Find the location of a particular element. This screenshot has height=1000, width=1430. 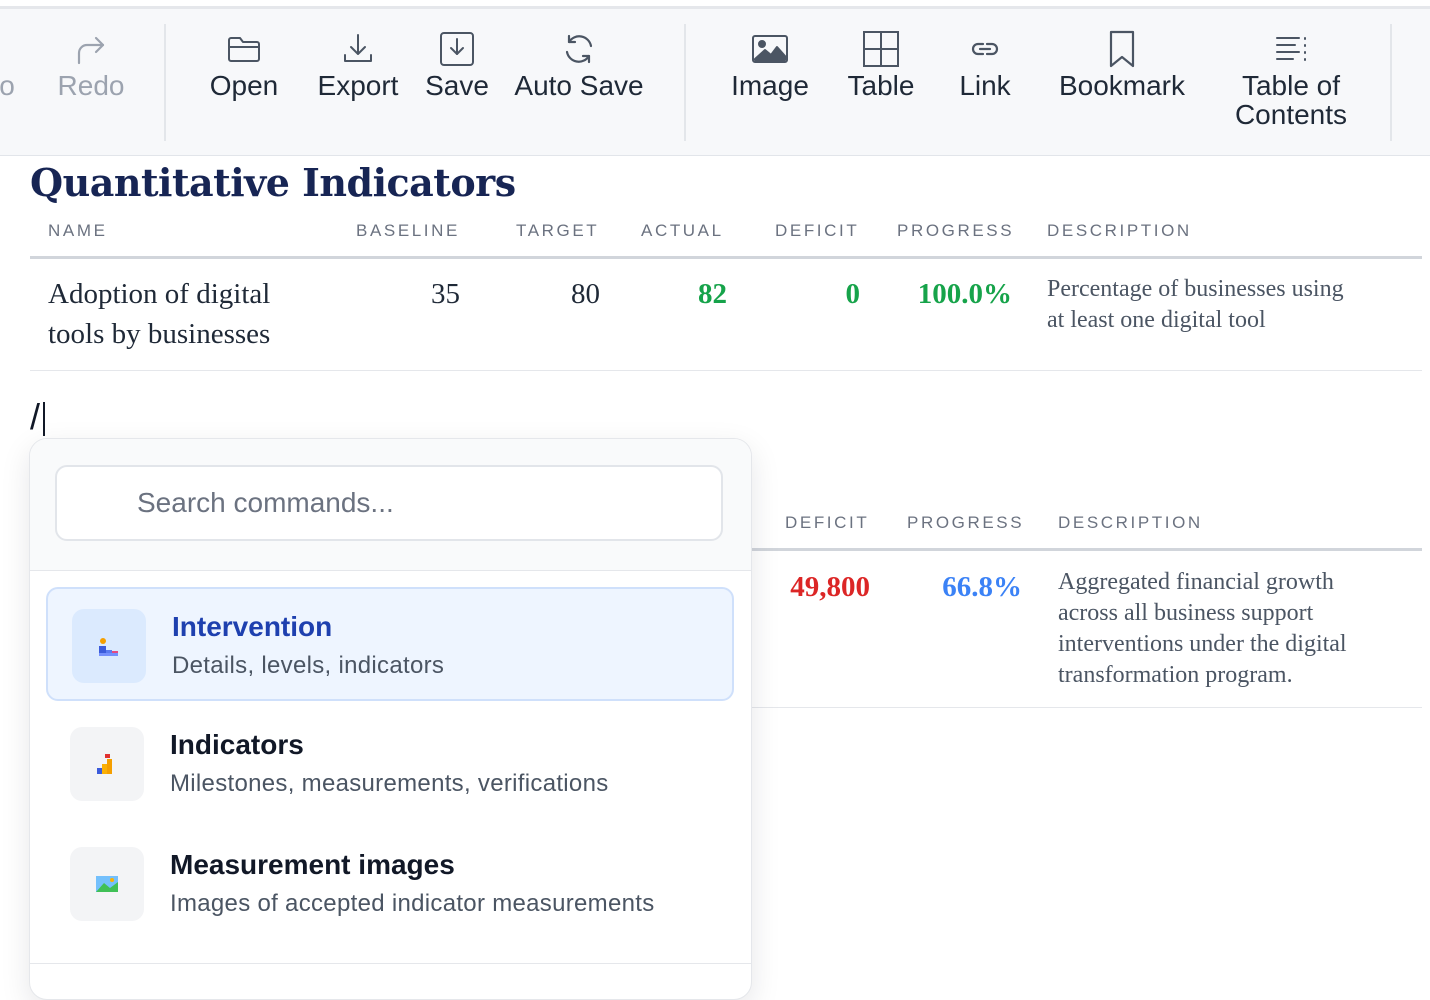

col-header-name: NAME is located at coordinates (78, 230).